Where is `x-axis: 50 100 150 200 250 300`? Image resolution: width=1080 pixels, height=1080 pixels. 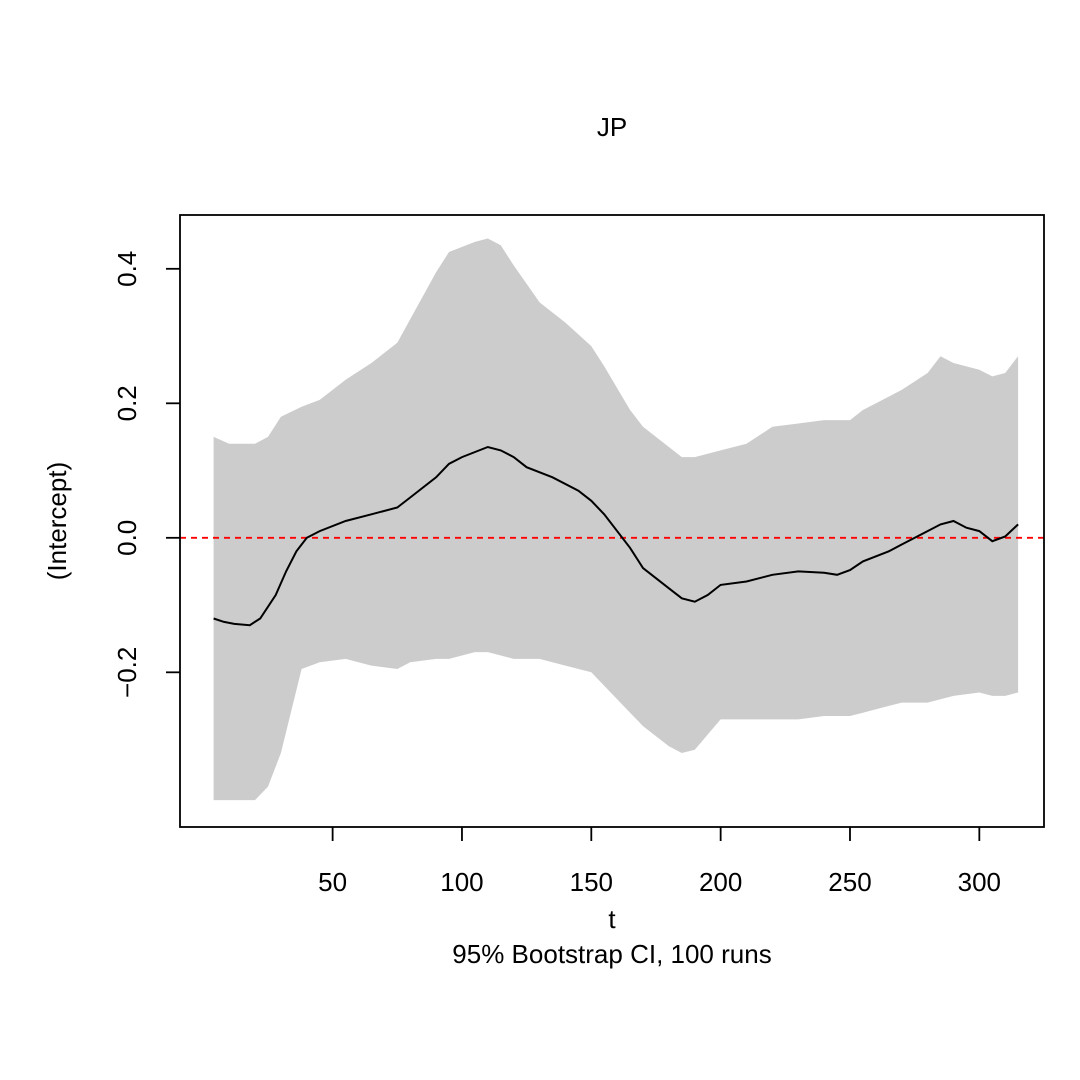
x-axis: 50 100 150 200 250 300 is located at coordinates (659, 862).